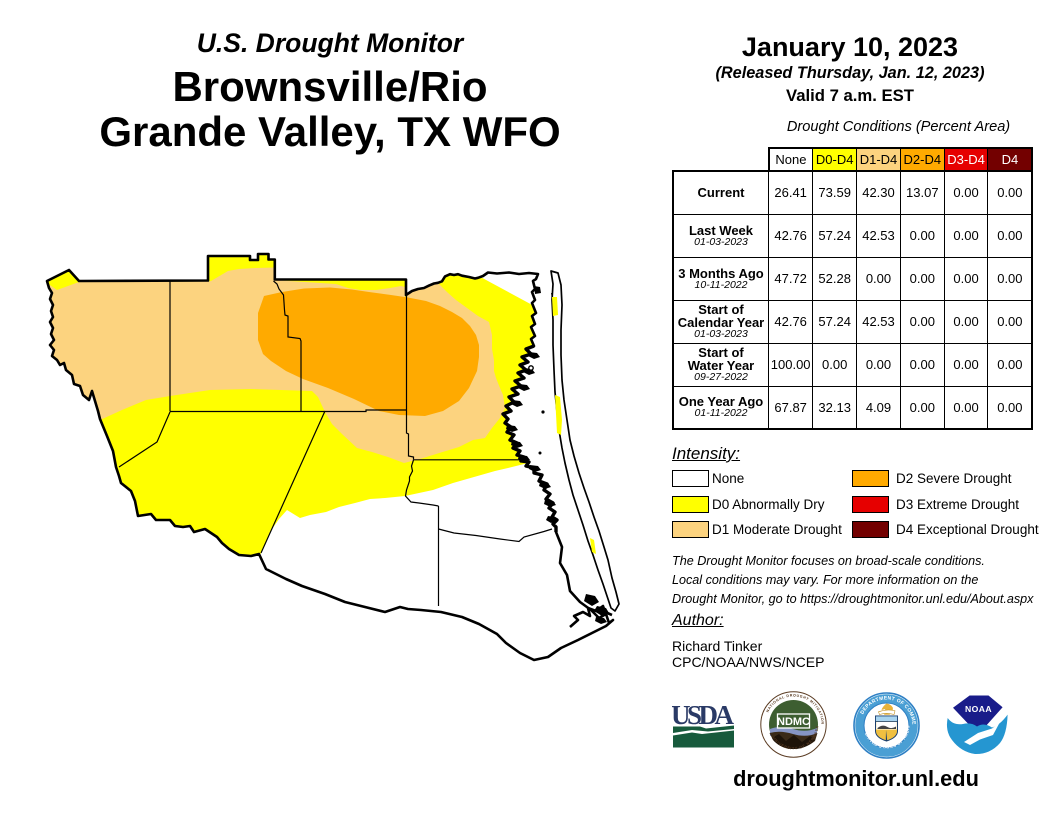 Image resolution: width=1056 pixels, height=816 pixels. What do you see at coordinates (793, 722) in the screenshot?
I see `svg-text: NDMC` at bounding box center [793, 722].